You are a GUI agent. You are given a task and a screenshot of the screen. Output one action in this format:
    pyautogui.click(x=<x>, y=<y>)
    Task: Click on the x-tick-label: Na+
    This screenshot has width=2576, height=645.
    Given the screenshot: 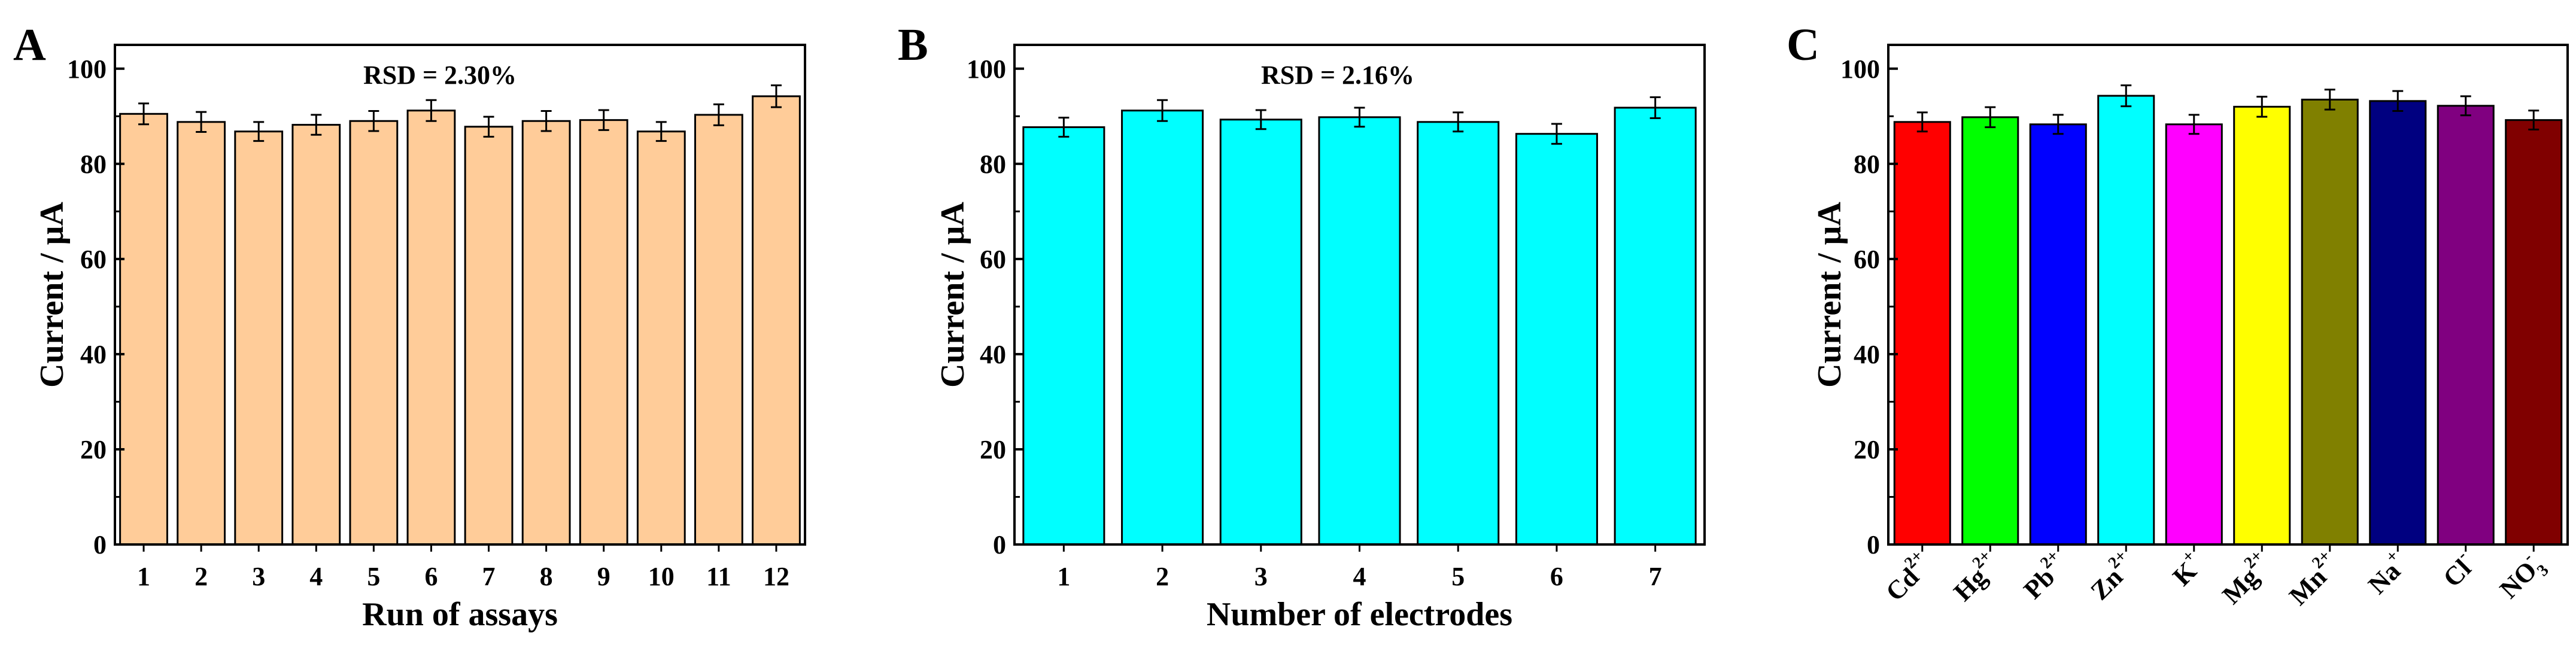 What is the action you would take?
    pyautogui.click(x=2386, y=573)
    